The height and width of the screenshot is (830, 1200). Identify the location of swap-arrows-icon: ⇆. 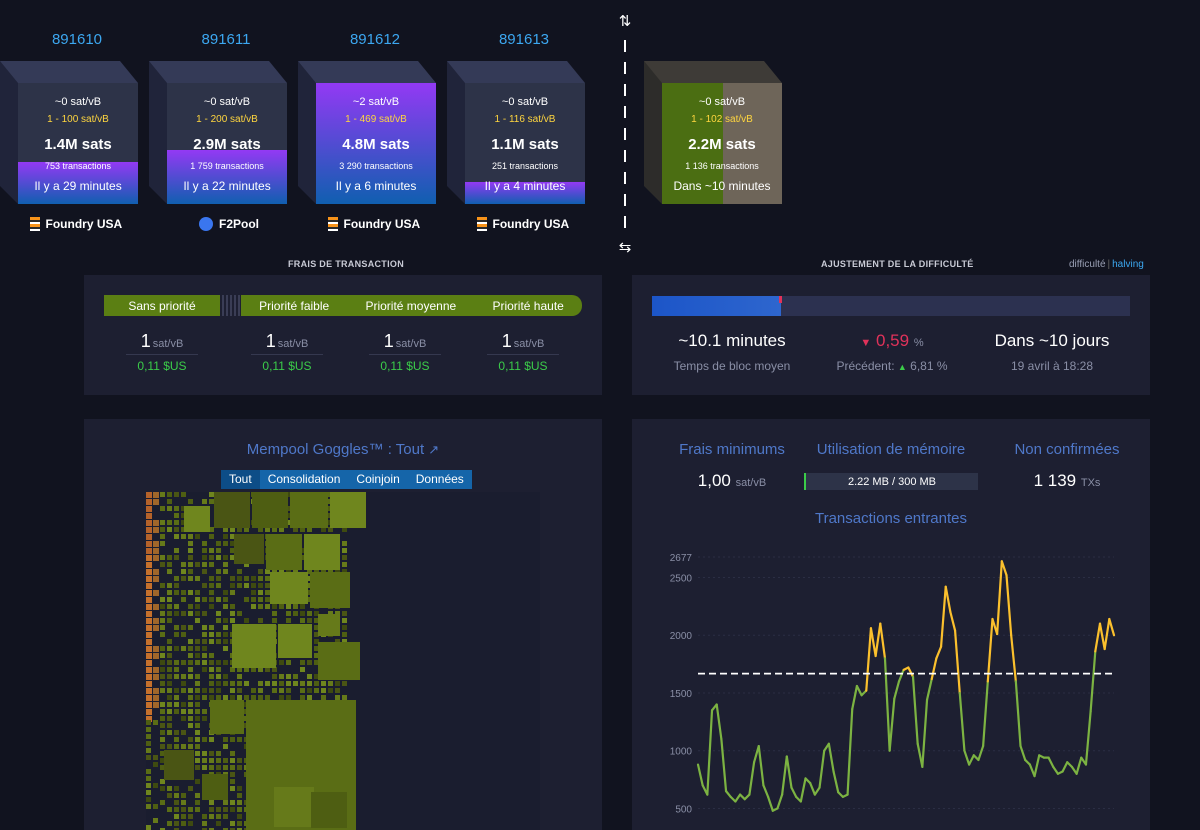
(625, 247).